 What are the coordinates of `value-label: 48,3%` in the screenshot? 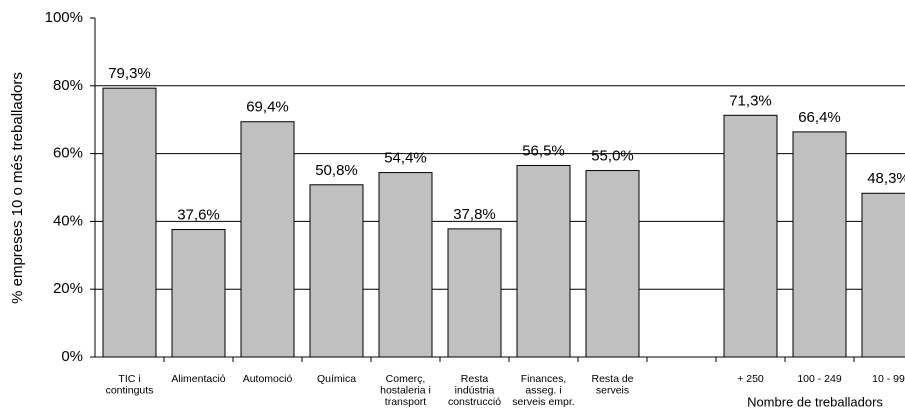 It's located at (886, 178).